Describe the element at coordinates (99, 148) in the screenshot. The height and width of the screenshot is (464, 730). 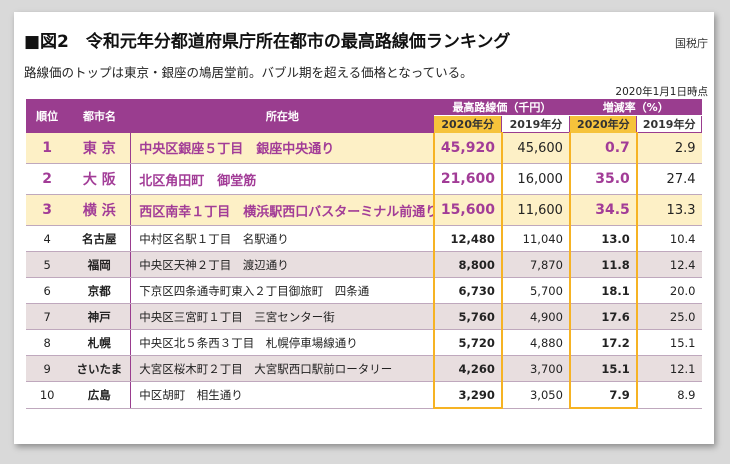
I see `city-cell: 東 京` at that location.